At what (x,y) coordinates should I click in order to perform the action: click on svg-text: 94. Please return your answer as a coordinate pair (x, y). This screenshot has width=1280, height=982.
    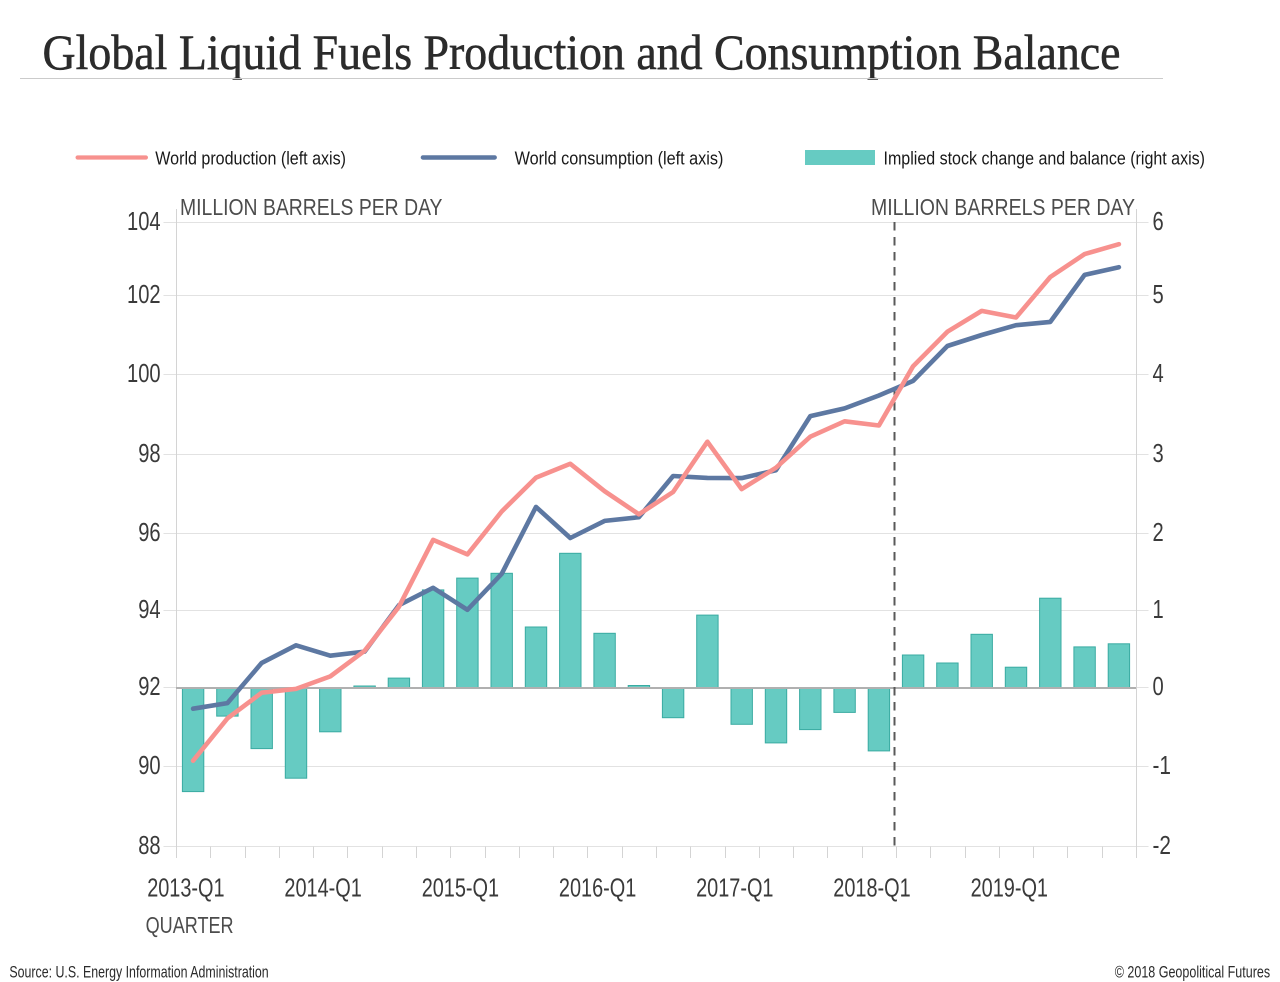
    Looking at the image, I should click on (149, 610).